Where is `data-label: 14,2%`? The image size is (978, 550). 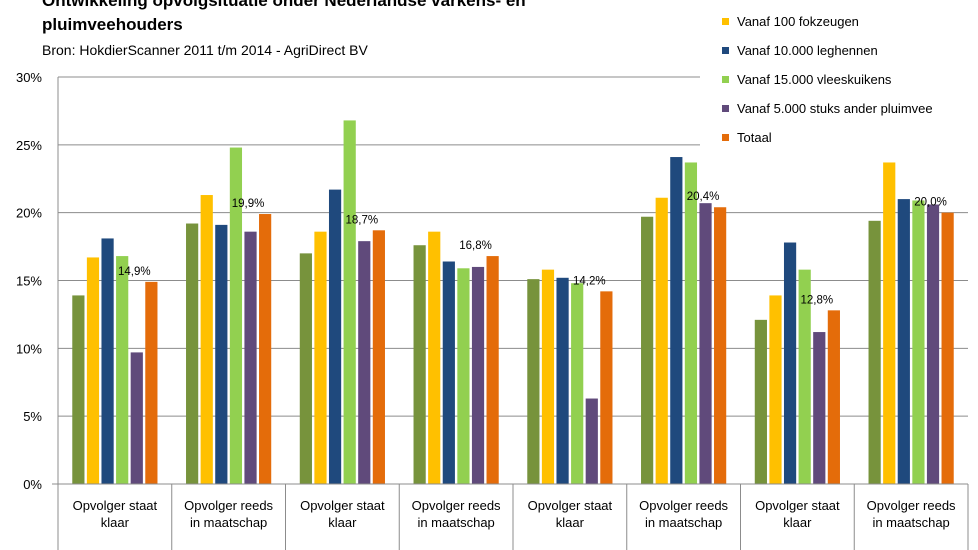
data-label: 14,2% is located at coordinates (589, 281).